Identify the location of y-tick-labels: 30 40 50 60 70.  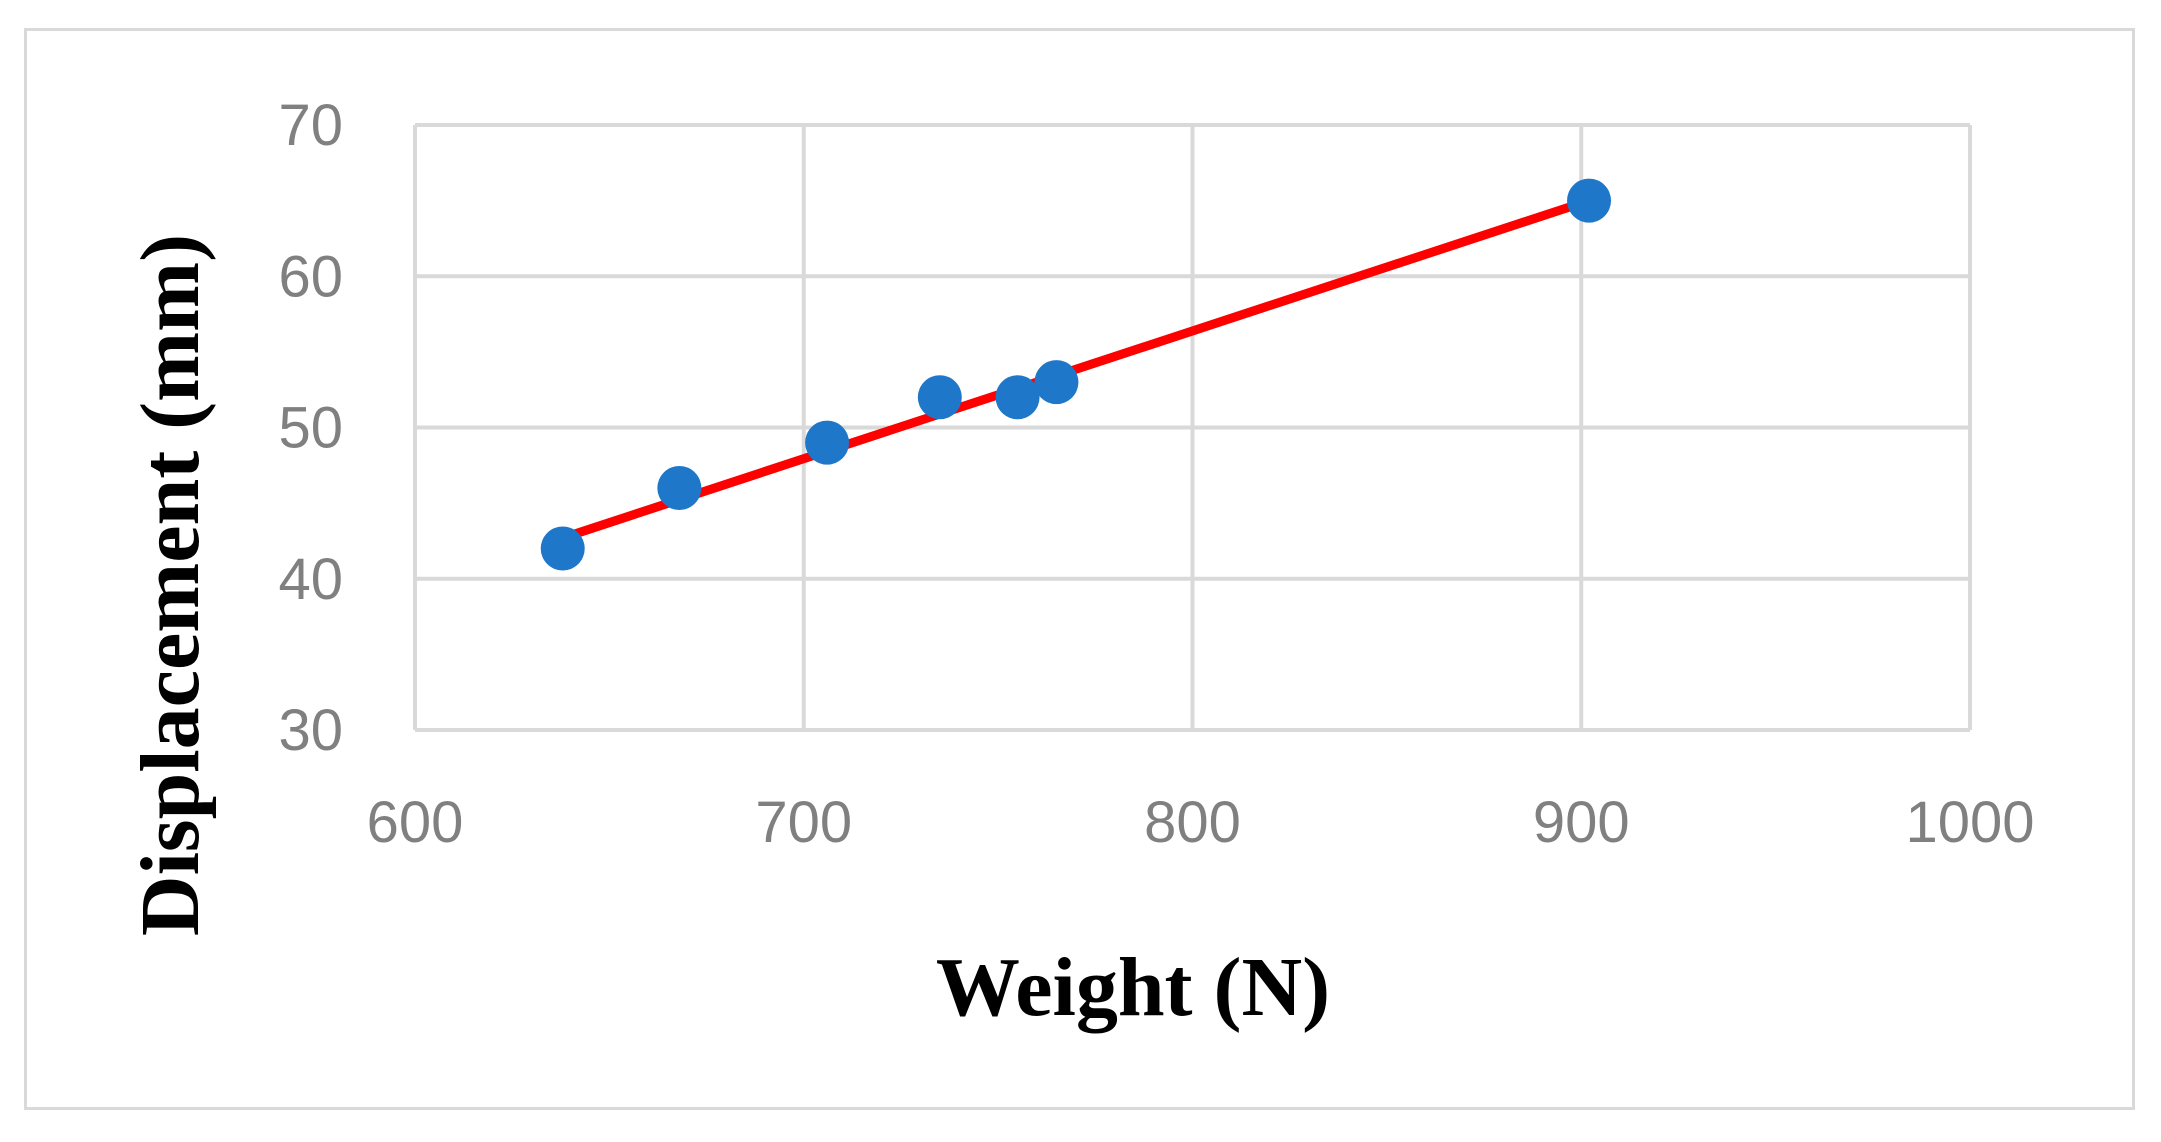
(310, 428).